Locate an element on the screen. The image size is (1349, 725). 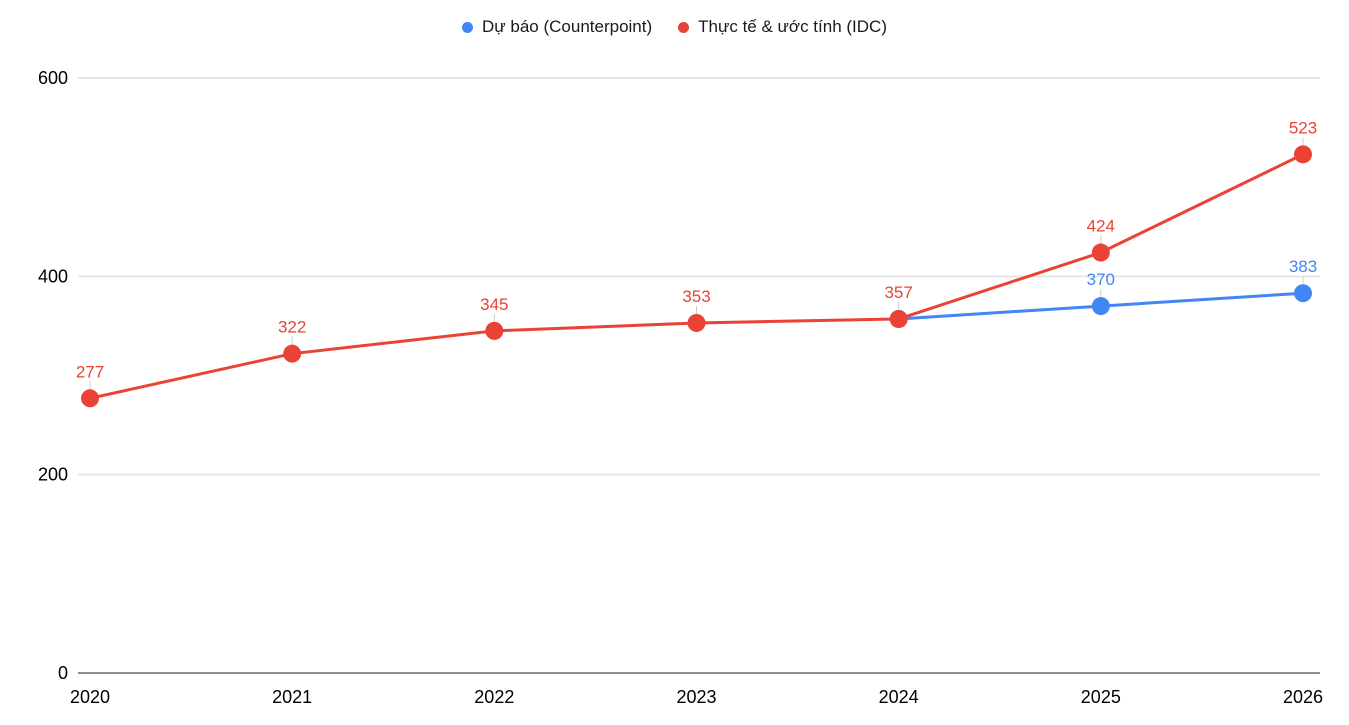
x-tick-label: 2023 is located at coordinates (696, 697).